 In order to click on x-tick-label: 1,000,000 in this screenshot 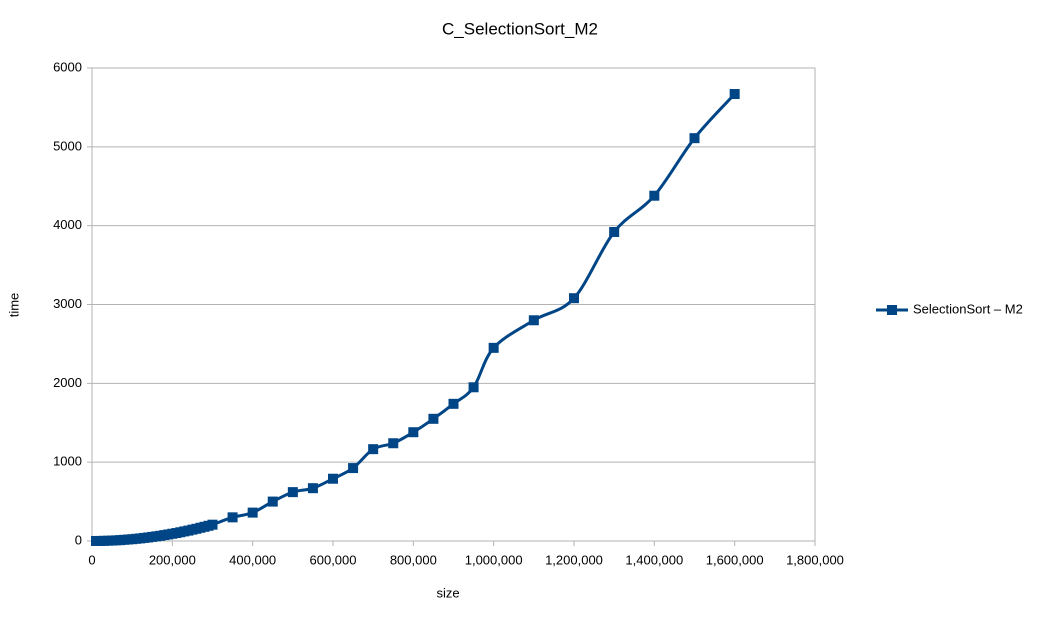, I will do `click(494, 559)`.